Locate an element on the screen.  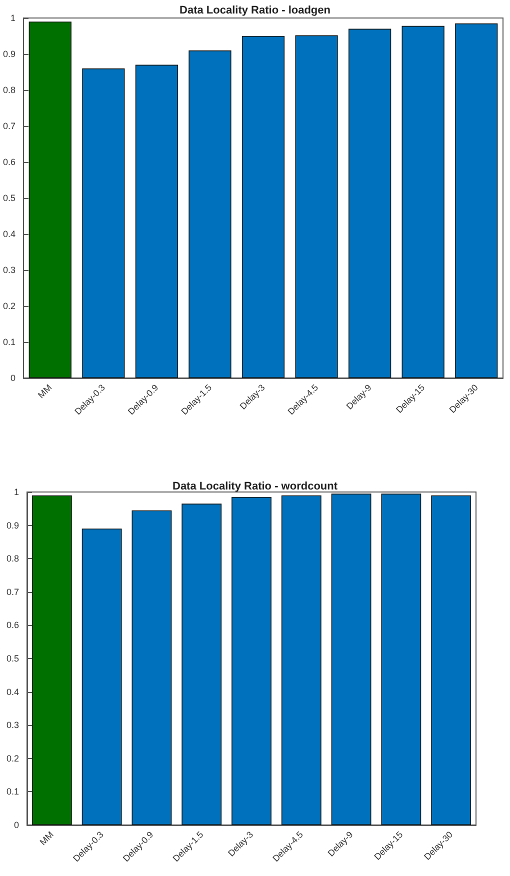
chart-title: Data Locality Ratio - wordcount is located at coordinates (255, 486).